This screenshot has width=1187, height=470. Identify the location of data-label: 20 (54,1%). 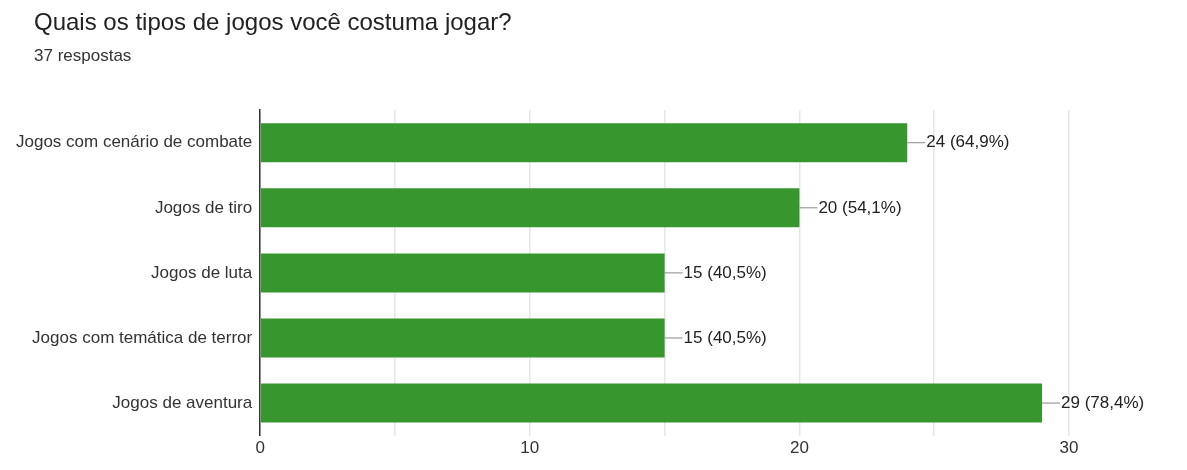
(860, 207).